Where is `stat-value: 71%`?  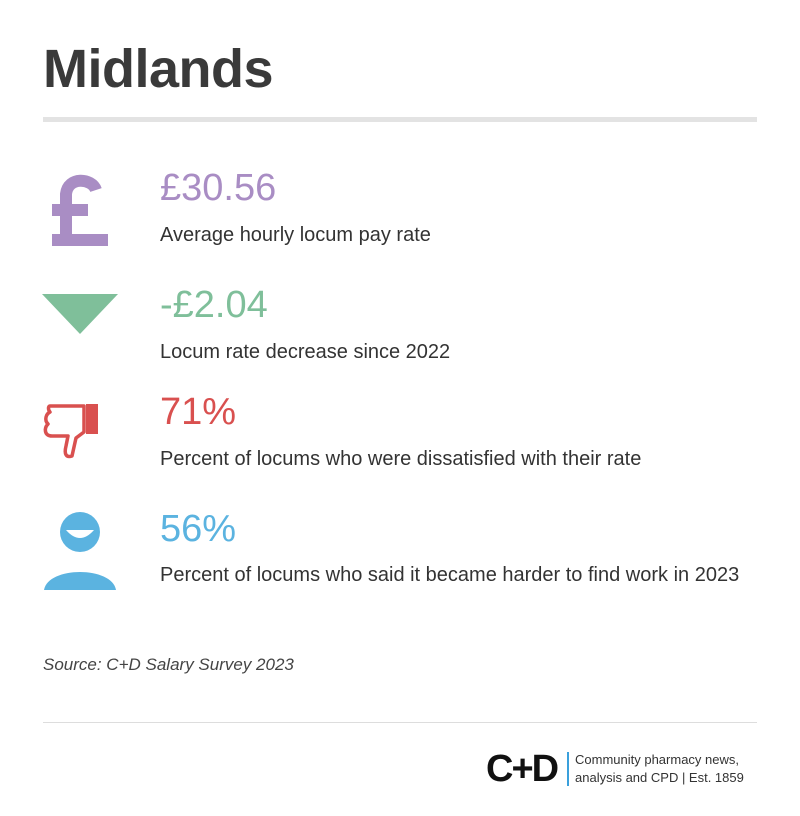 stat-value: 71% is located at coordinates (198, 412).